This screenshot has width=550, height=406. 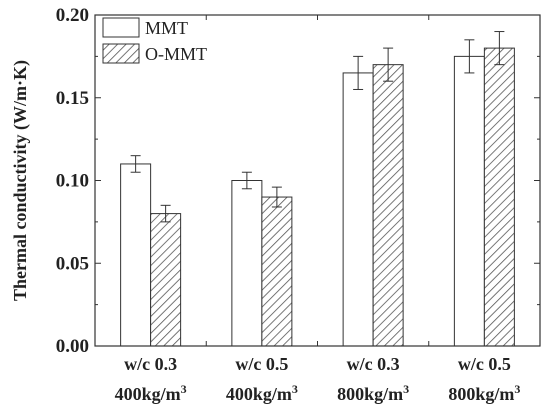 What do you see at coordinates (121, 53) in the screenshot?
I see `legend-swatch-o-mmt` at bounding box center [121, 53].